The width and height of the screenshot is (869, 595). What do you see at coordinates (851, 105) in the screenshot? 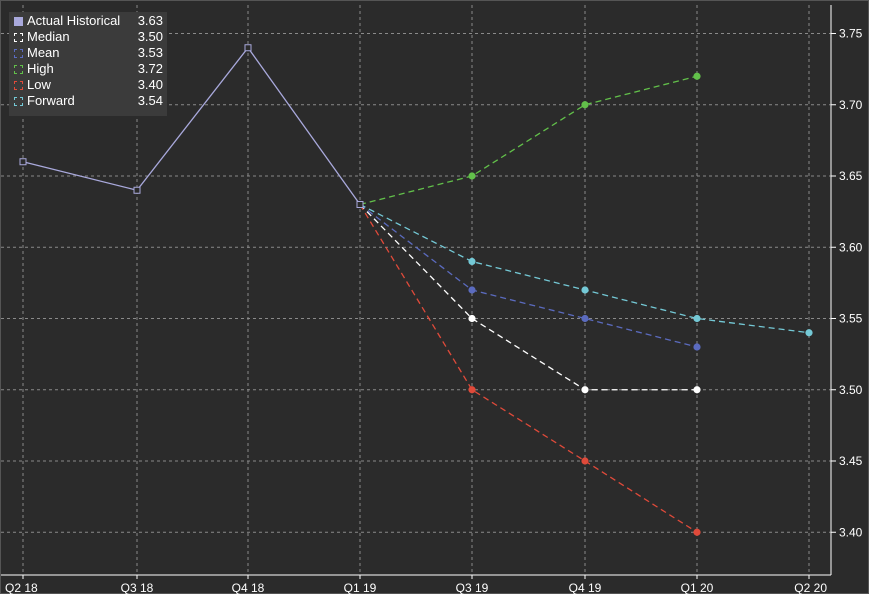
I see `y-tick-label-6: 3.70` at bounding box center [851, 105].